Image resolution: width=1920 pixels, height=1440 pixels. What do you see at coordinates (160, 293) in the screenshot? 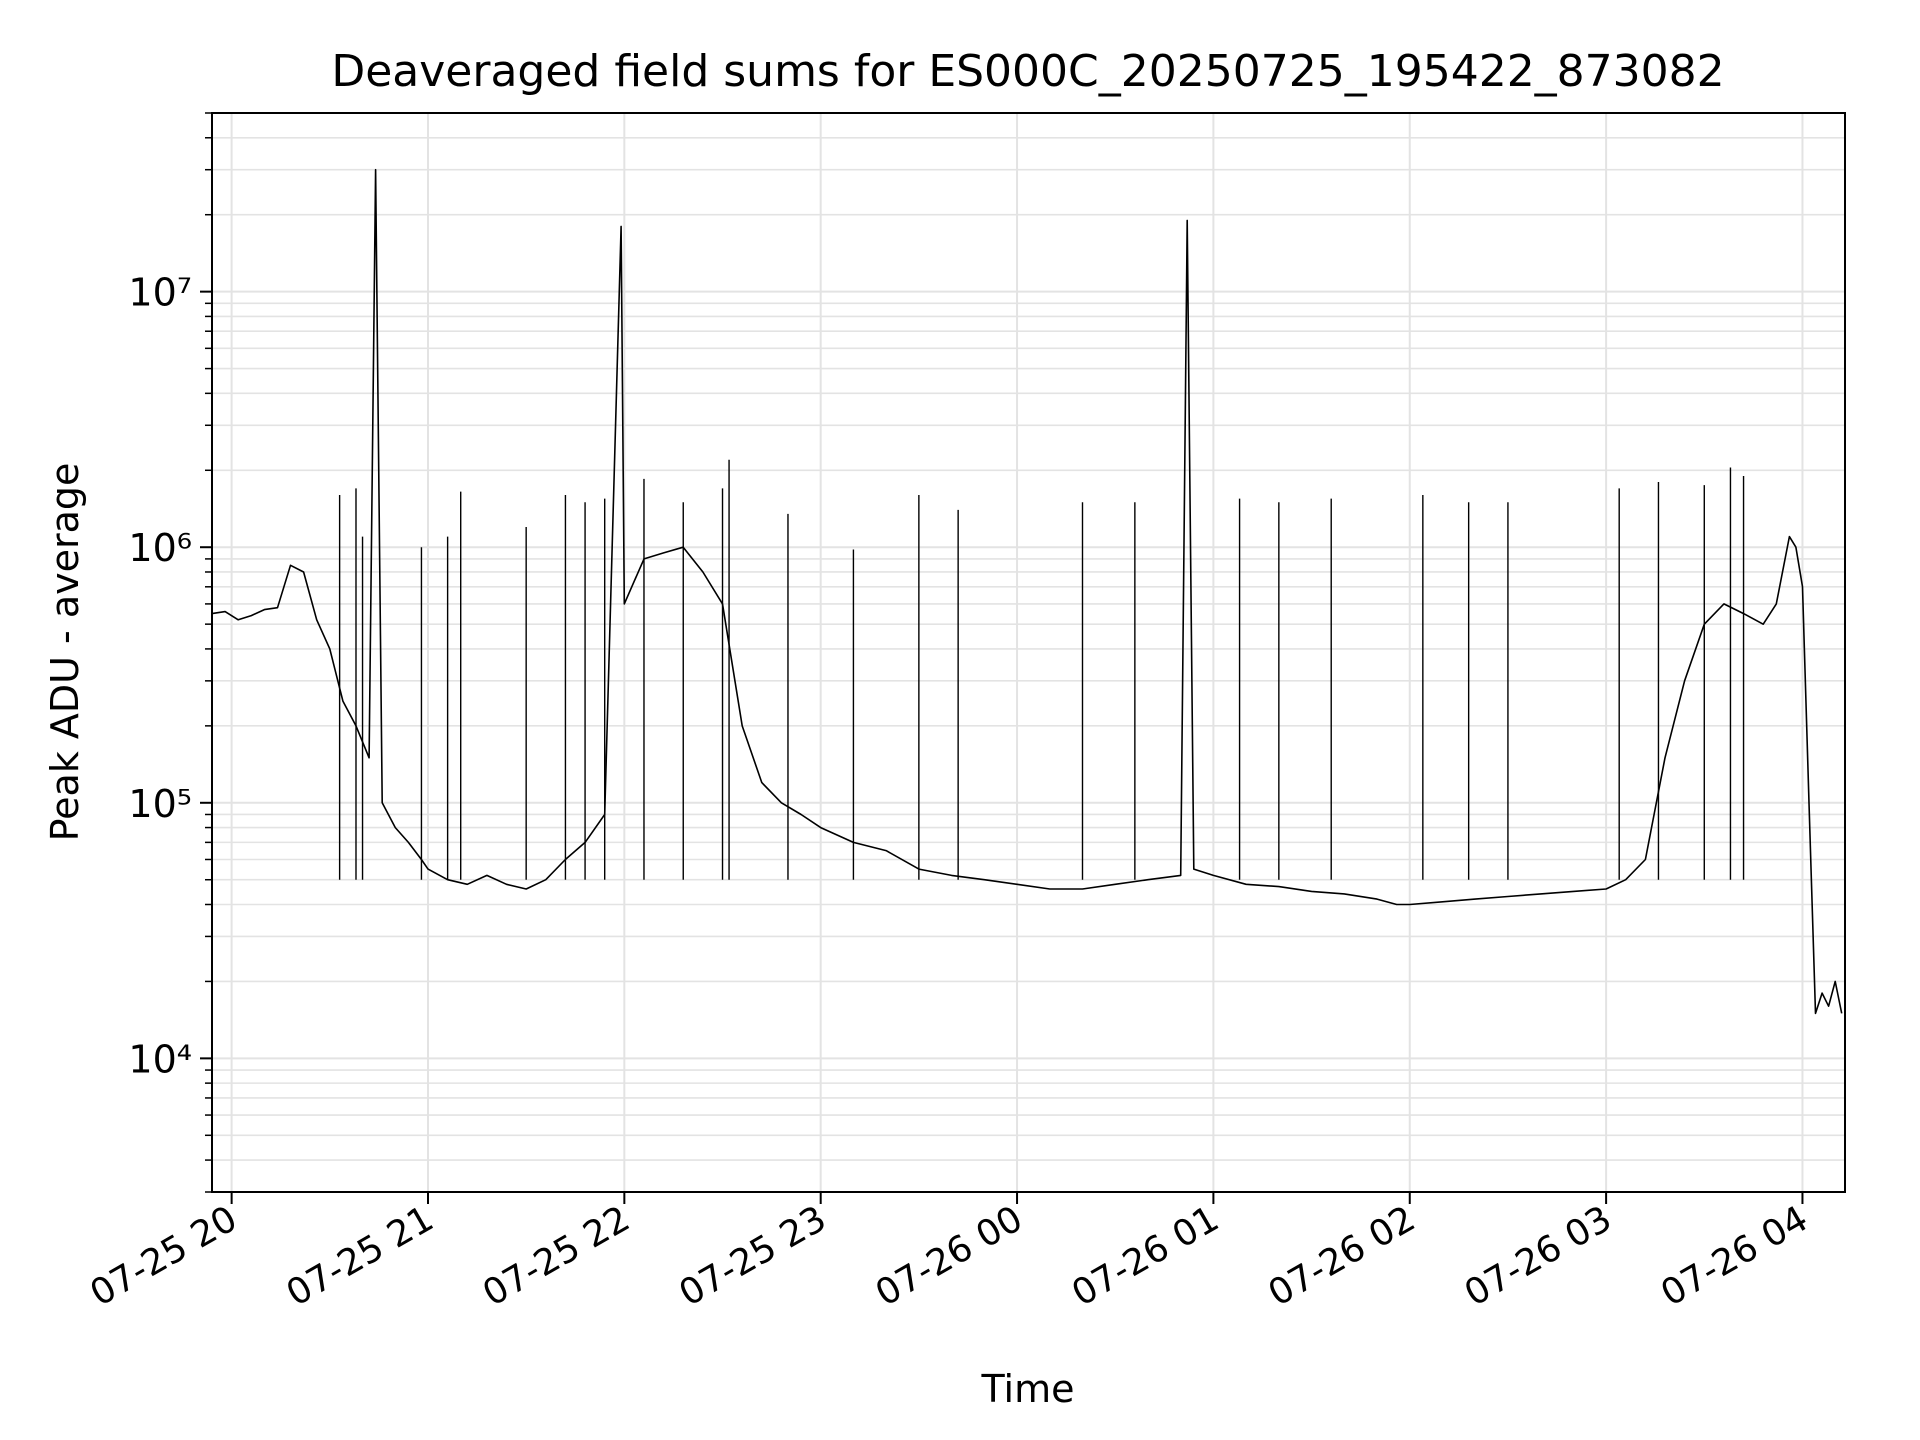
I see `y-tick-label: 10⁷` at bounding box center [160, 293].